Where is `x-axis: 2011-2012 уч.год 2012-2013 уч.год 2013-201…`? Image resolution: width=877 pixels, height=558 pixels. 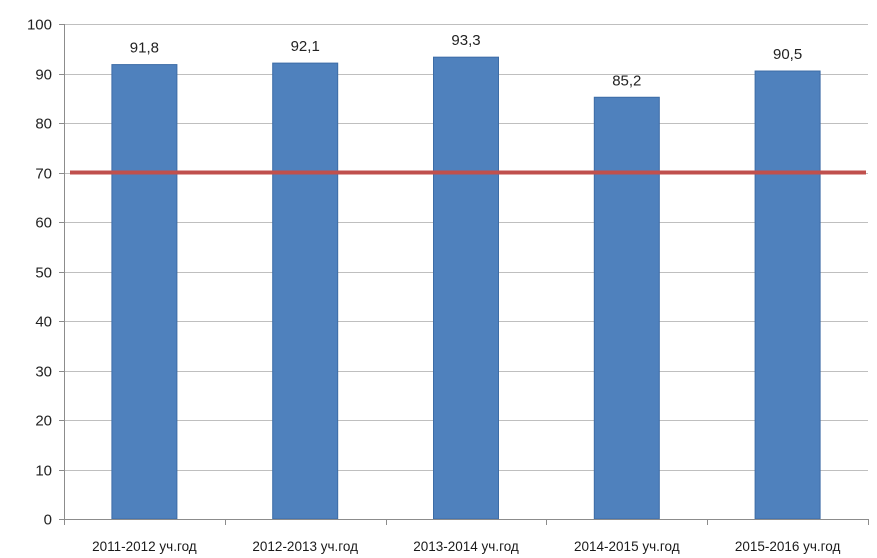
x-axis: 2011-2012 уч.год 2012-2013 уч.год 2013-201… is located at coordinates (466, 536).